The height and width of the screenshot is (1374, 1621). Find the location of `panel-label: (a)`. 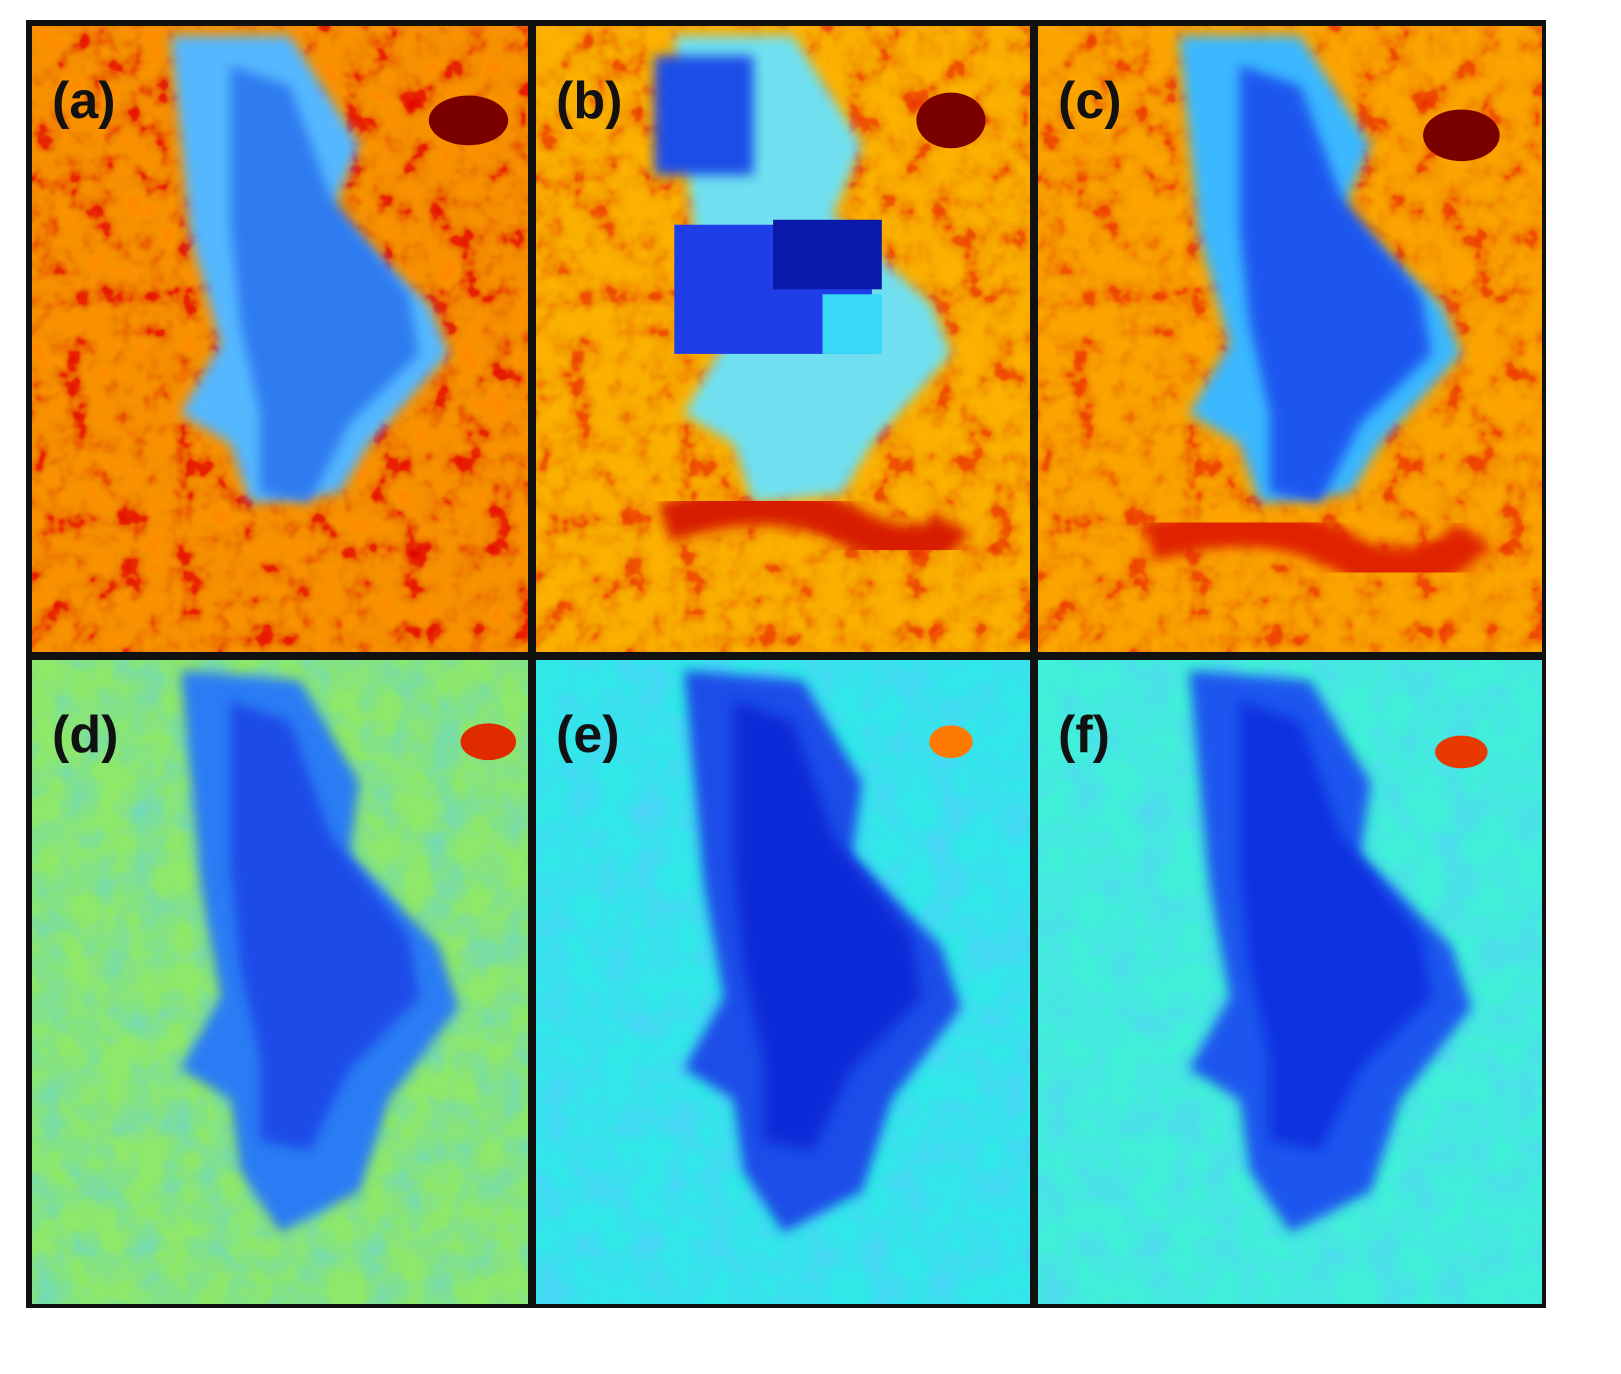

panel-label: (a) is located at coordinates (84, 101).